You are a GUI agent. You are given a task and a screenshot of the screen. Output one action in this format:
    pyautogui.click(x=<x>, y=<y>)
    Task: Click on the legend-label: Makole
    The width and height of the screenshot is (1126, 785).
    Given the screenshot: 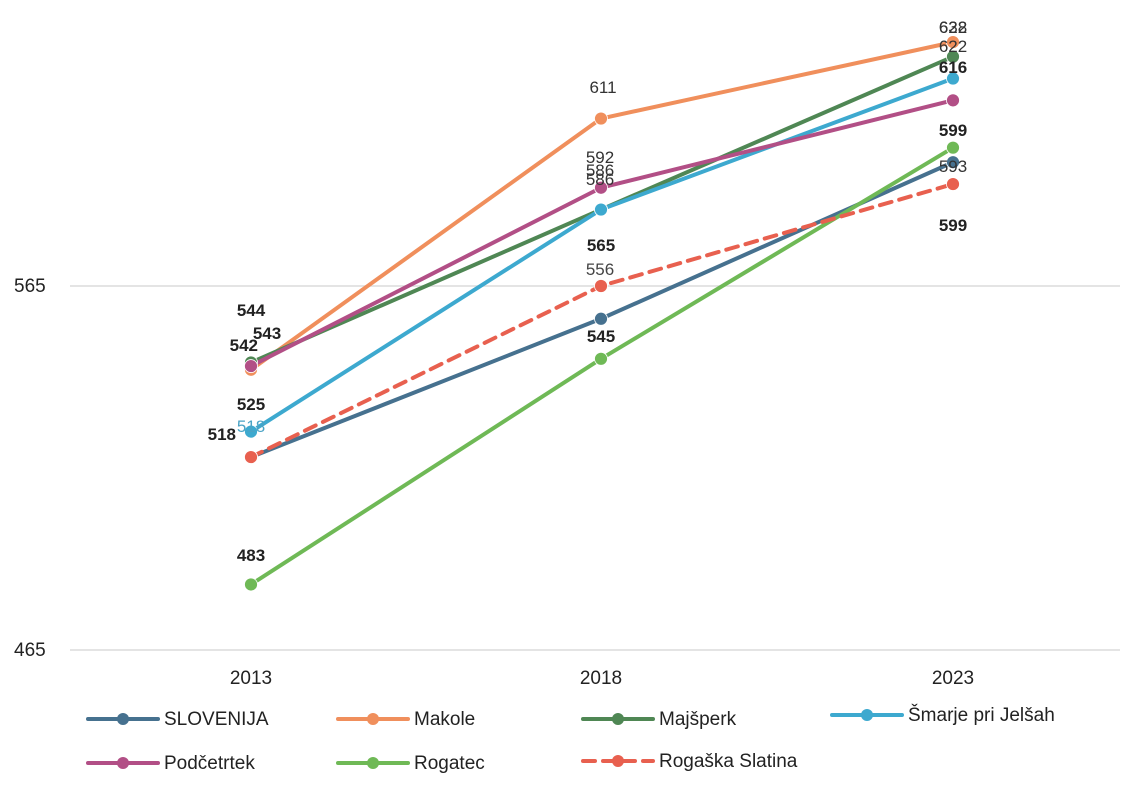 What is the action you would take?
    pyautogui.click(x=444, y=719)
    